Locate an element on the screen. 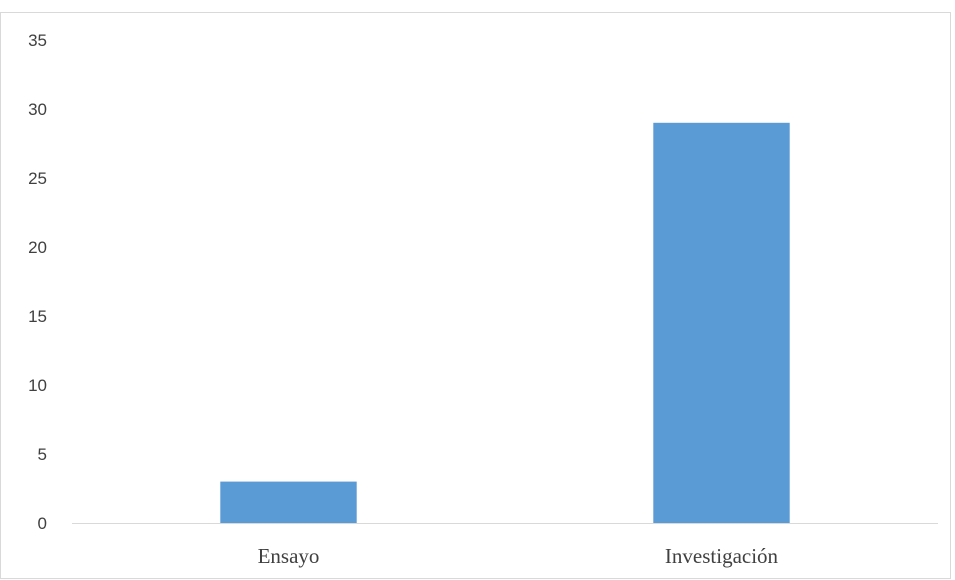 This screenshot has height=580, width=955. y-tick-label: 5 is located at coordinates (42, 454).